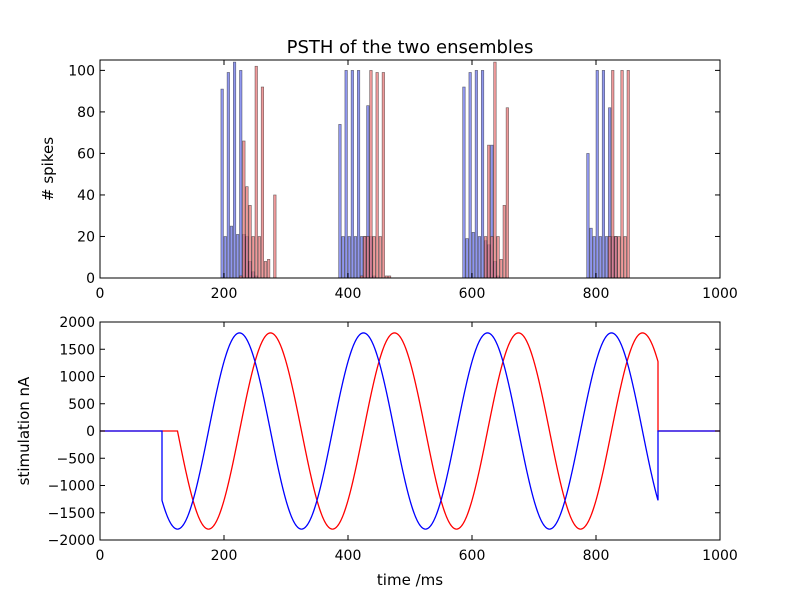 The image size is (800, 600). Describe the element at coordinates (100, 294) in the screenshot. I see `psth-x-tick-label: 0` at that location.